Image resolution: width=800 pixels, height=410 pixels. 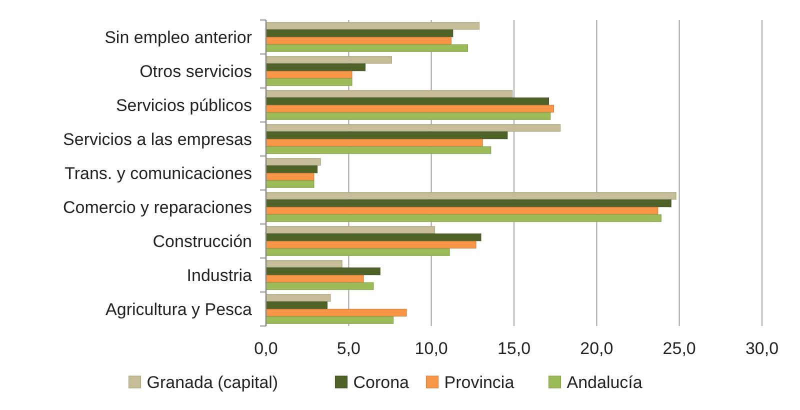 I want to click on x-tick-label: 30,0, so click(x=762, y=348).